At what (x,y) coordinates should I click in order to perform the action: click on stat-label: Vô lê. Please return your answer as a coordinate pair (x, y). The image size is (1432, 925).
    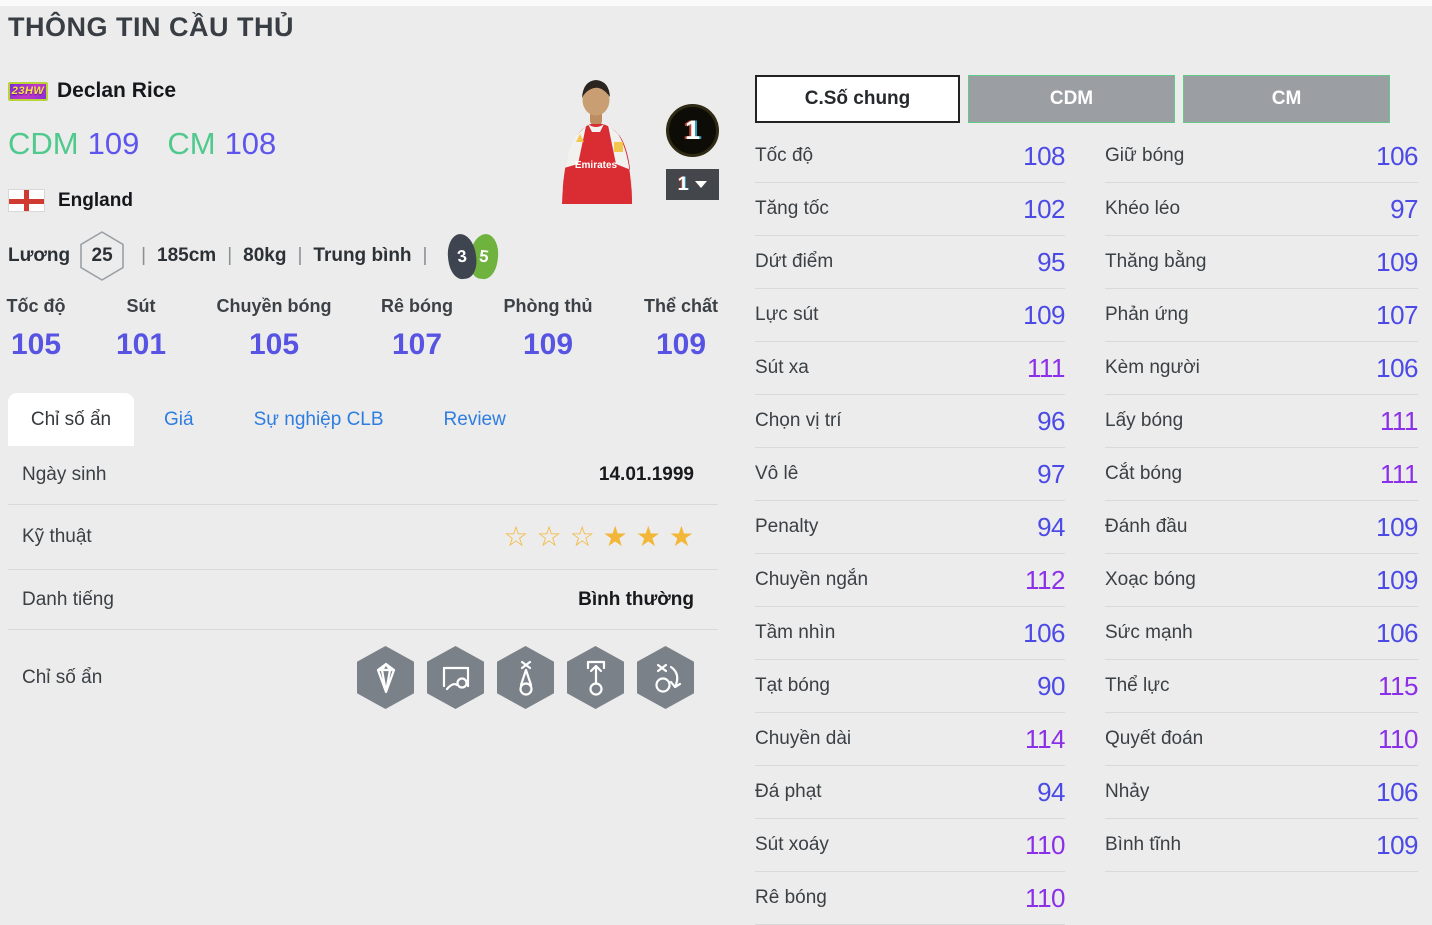
    Looking at the image, I should click on (777, 473).